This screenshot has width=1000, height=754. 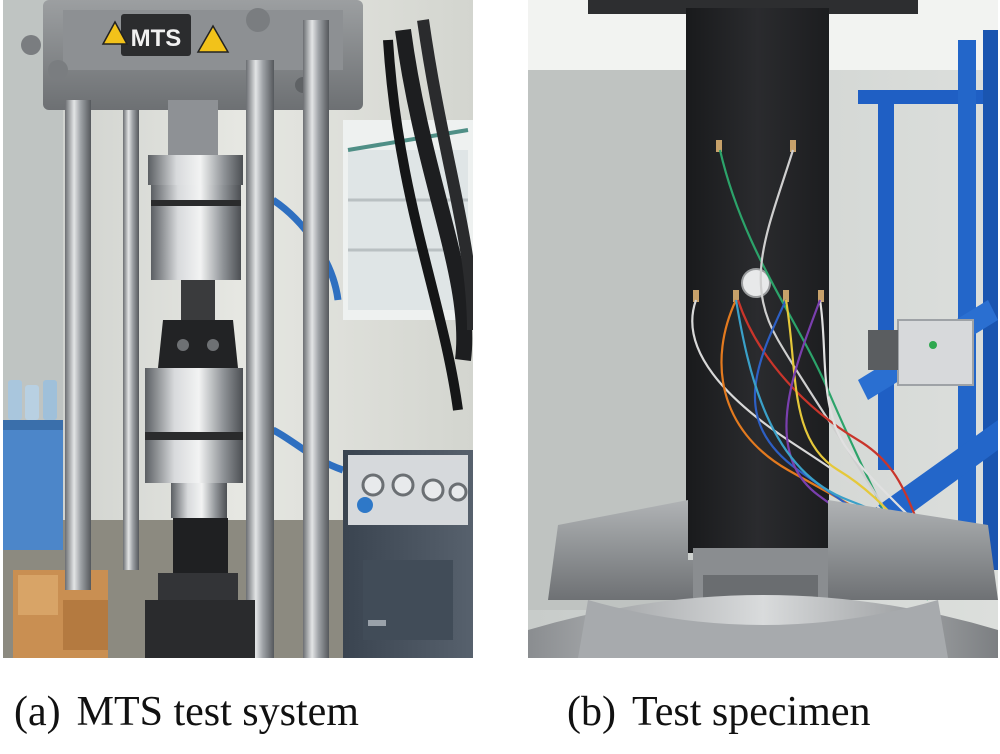 I want to click on panel-a-caption: MTS test system, so click(x=217, y=712).